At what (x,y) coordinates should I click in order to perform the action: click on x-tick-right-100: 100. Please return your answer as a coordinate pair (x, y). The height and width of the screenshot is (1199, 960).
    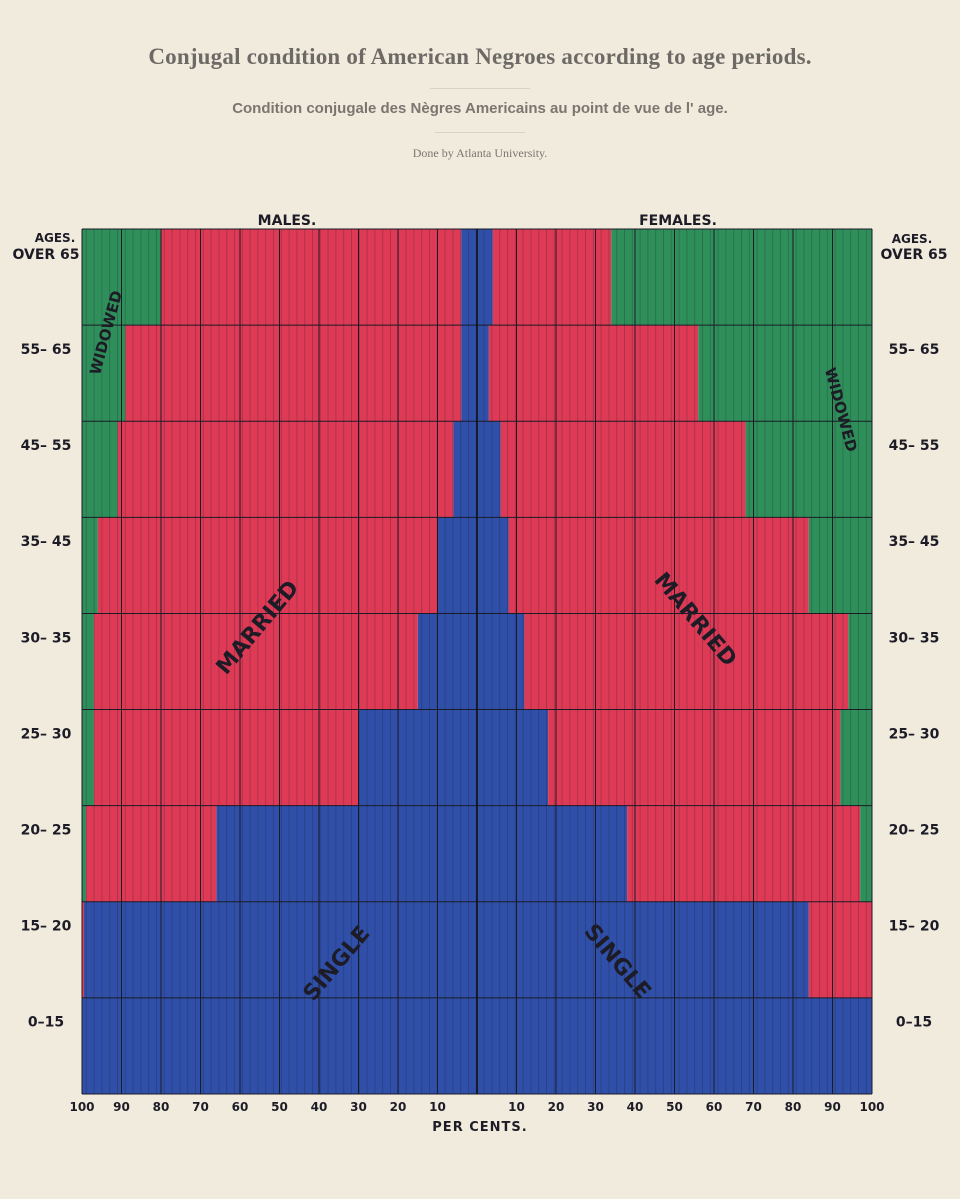
    Looking at the image, I should click on (871, 1107).